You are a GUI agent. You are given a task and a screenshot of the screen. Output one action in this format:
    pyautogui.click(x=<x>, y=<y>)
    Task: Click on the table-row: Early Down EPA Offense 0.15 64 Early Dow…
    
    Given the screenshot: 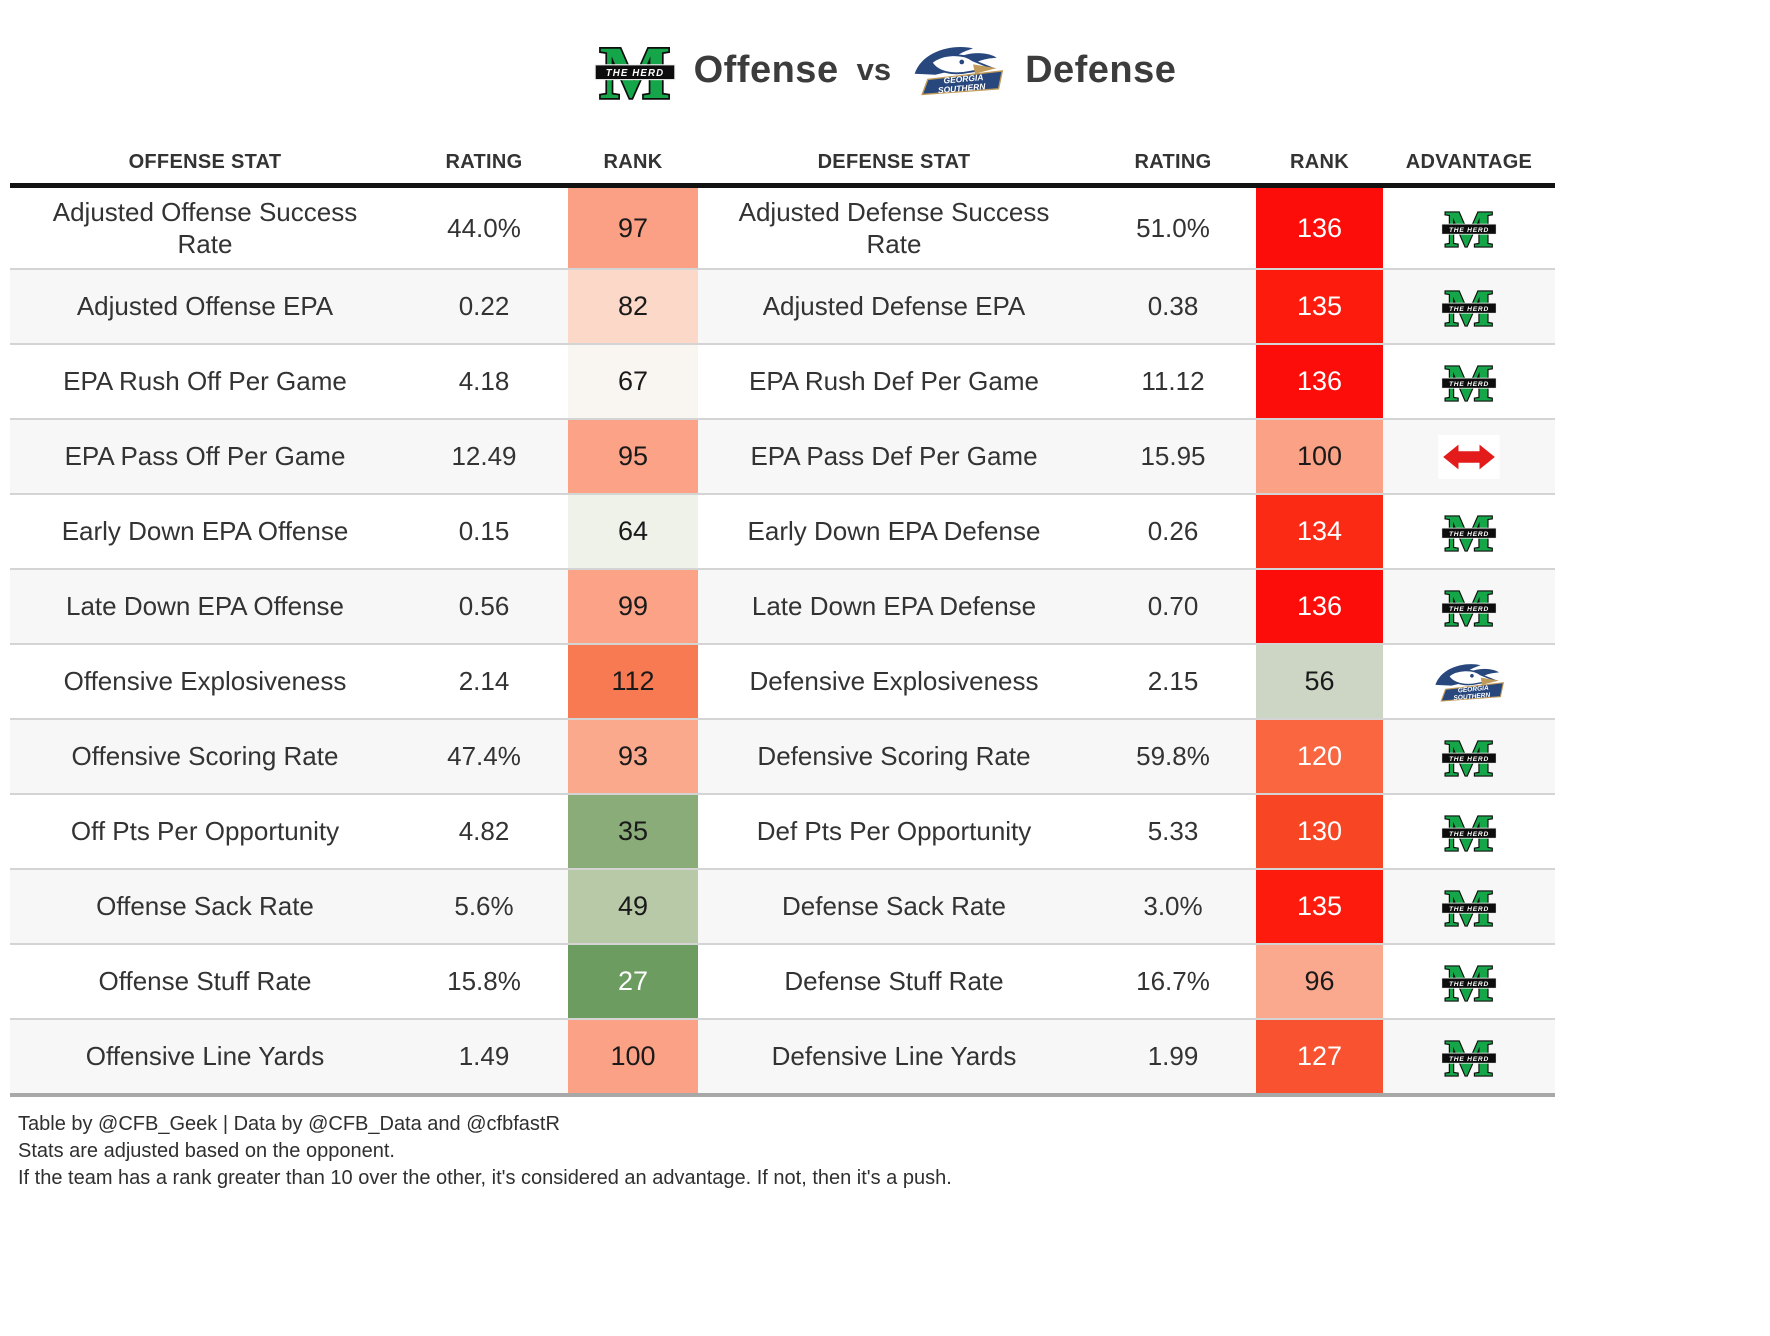 What is the action you would take?
    pyautogui.click(x=782, y=530)
    